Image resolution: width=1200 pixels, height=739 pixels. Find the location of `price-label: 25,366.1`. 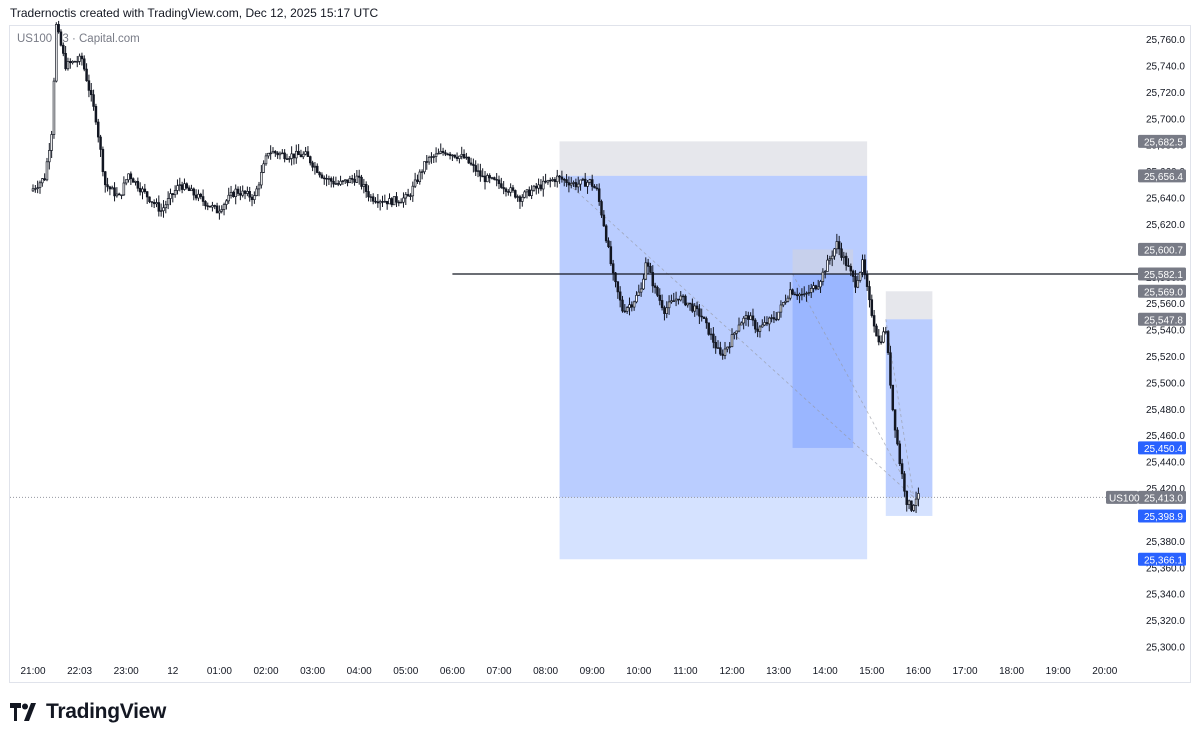

price-label: 25,366.1 is located at coordinates (1163, 560).